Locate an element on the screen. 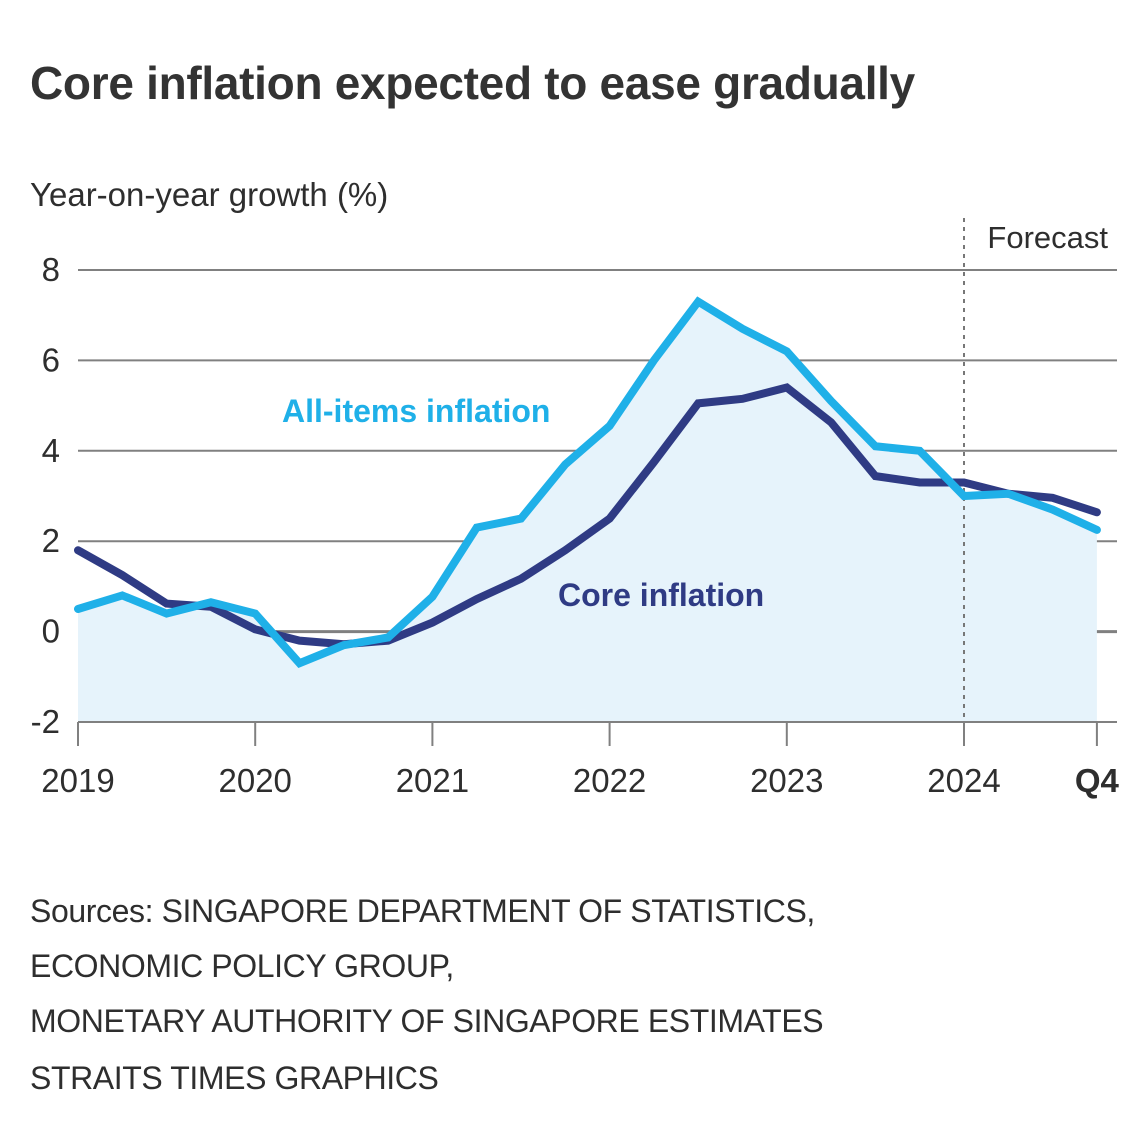  y-tick-label: 4 is located at coordinates (51, 450).